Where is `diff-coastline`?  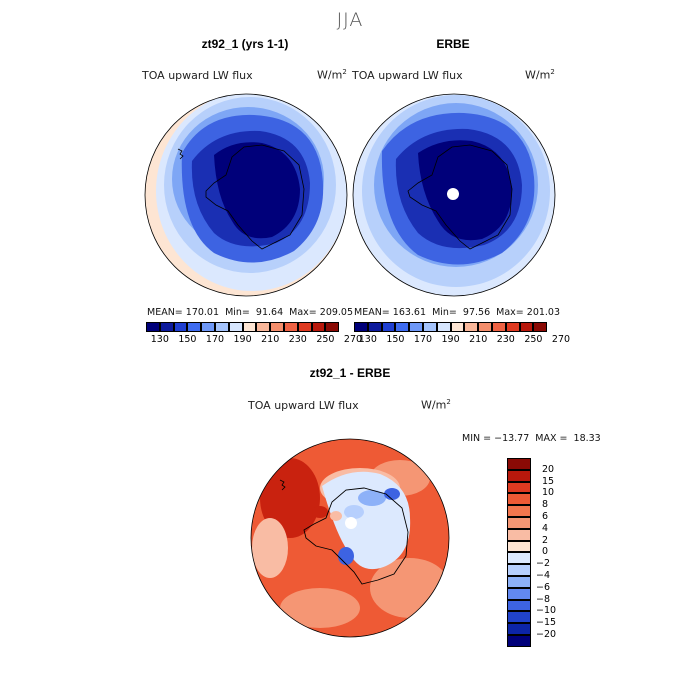
diff-coastline is located at coordinates (356, 536).